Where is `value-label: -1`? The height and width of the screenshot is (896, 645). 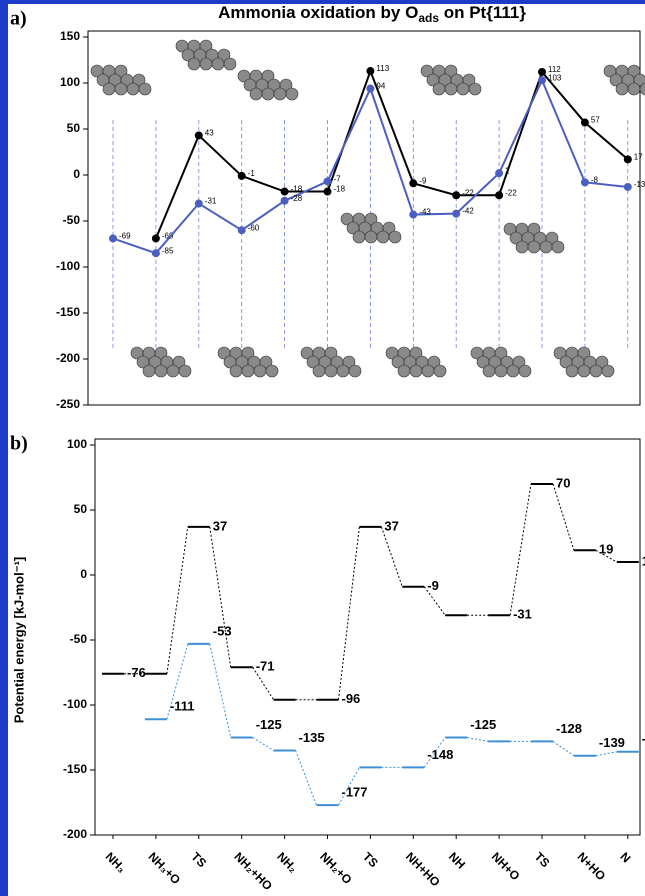 value-label: -1 is located at coordinates (252, 173).